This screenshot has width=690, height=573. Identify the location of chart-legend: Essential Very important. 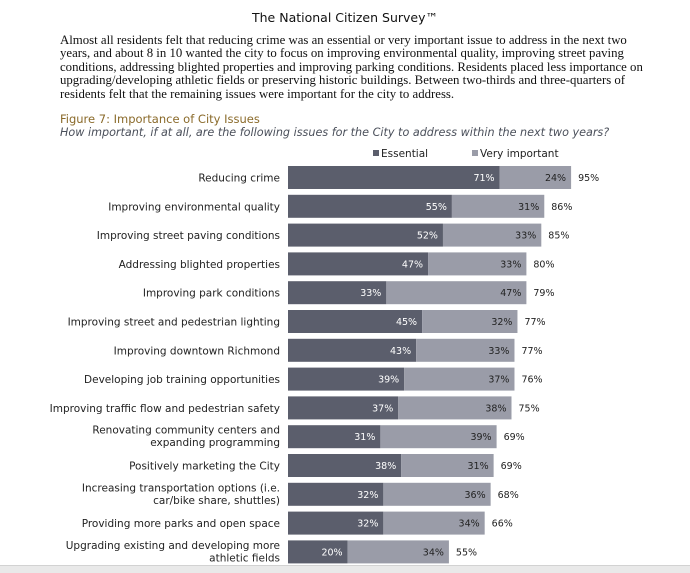
(466, 154).